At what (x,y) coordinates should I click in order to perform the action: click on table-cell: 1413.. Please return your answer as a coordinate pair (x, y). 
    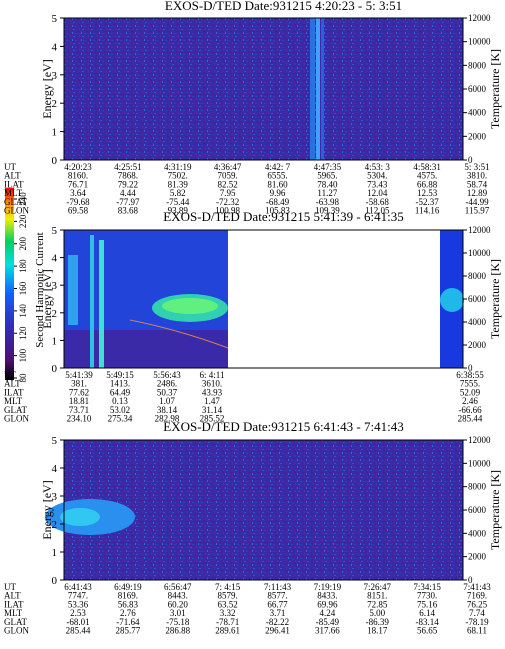
    Looking at the image, I should click on (120, 384).